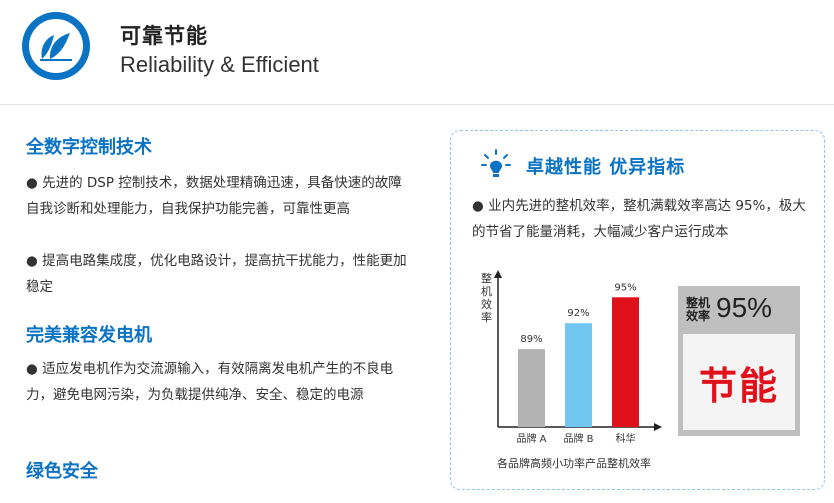 Image resolution: width=834 pixels, height=503 pixels. What do you see at coordinates (744, 307) in the screenshot?
I see `efficiency-value: 95%` at bounding box center [744, 307].